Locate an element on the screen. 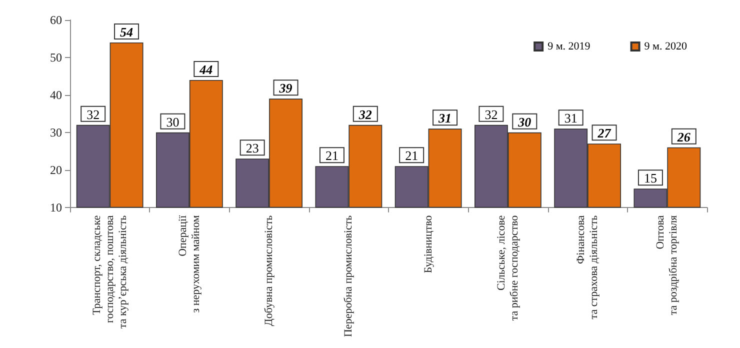 The image size is (740, 348). x-tick-label: Транспорт, складське господарство, поштова та кур’єрська діяльність is located at coordinates (109, 272).